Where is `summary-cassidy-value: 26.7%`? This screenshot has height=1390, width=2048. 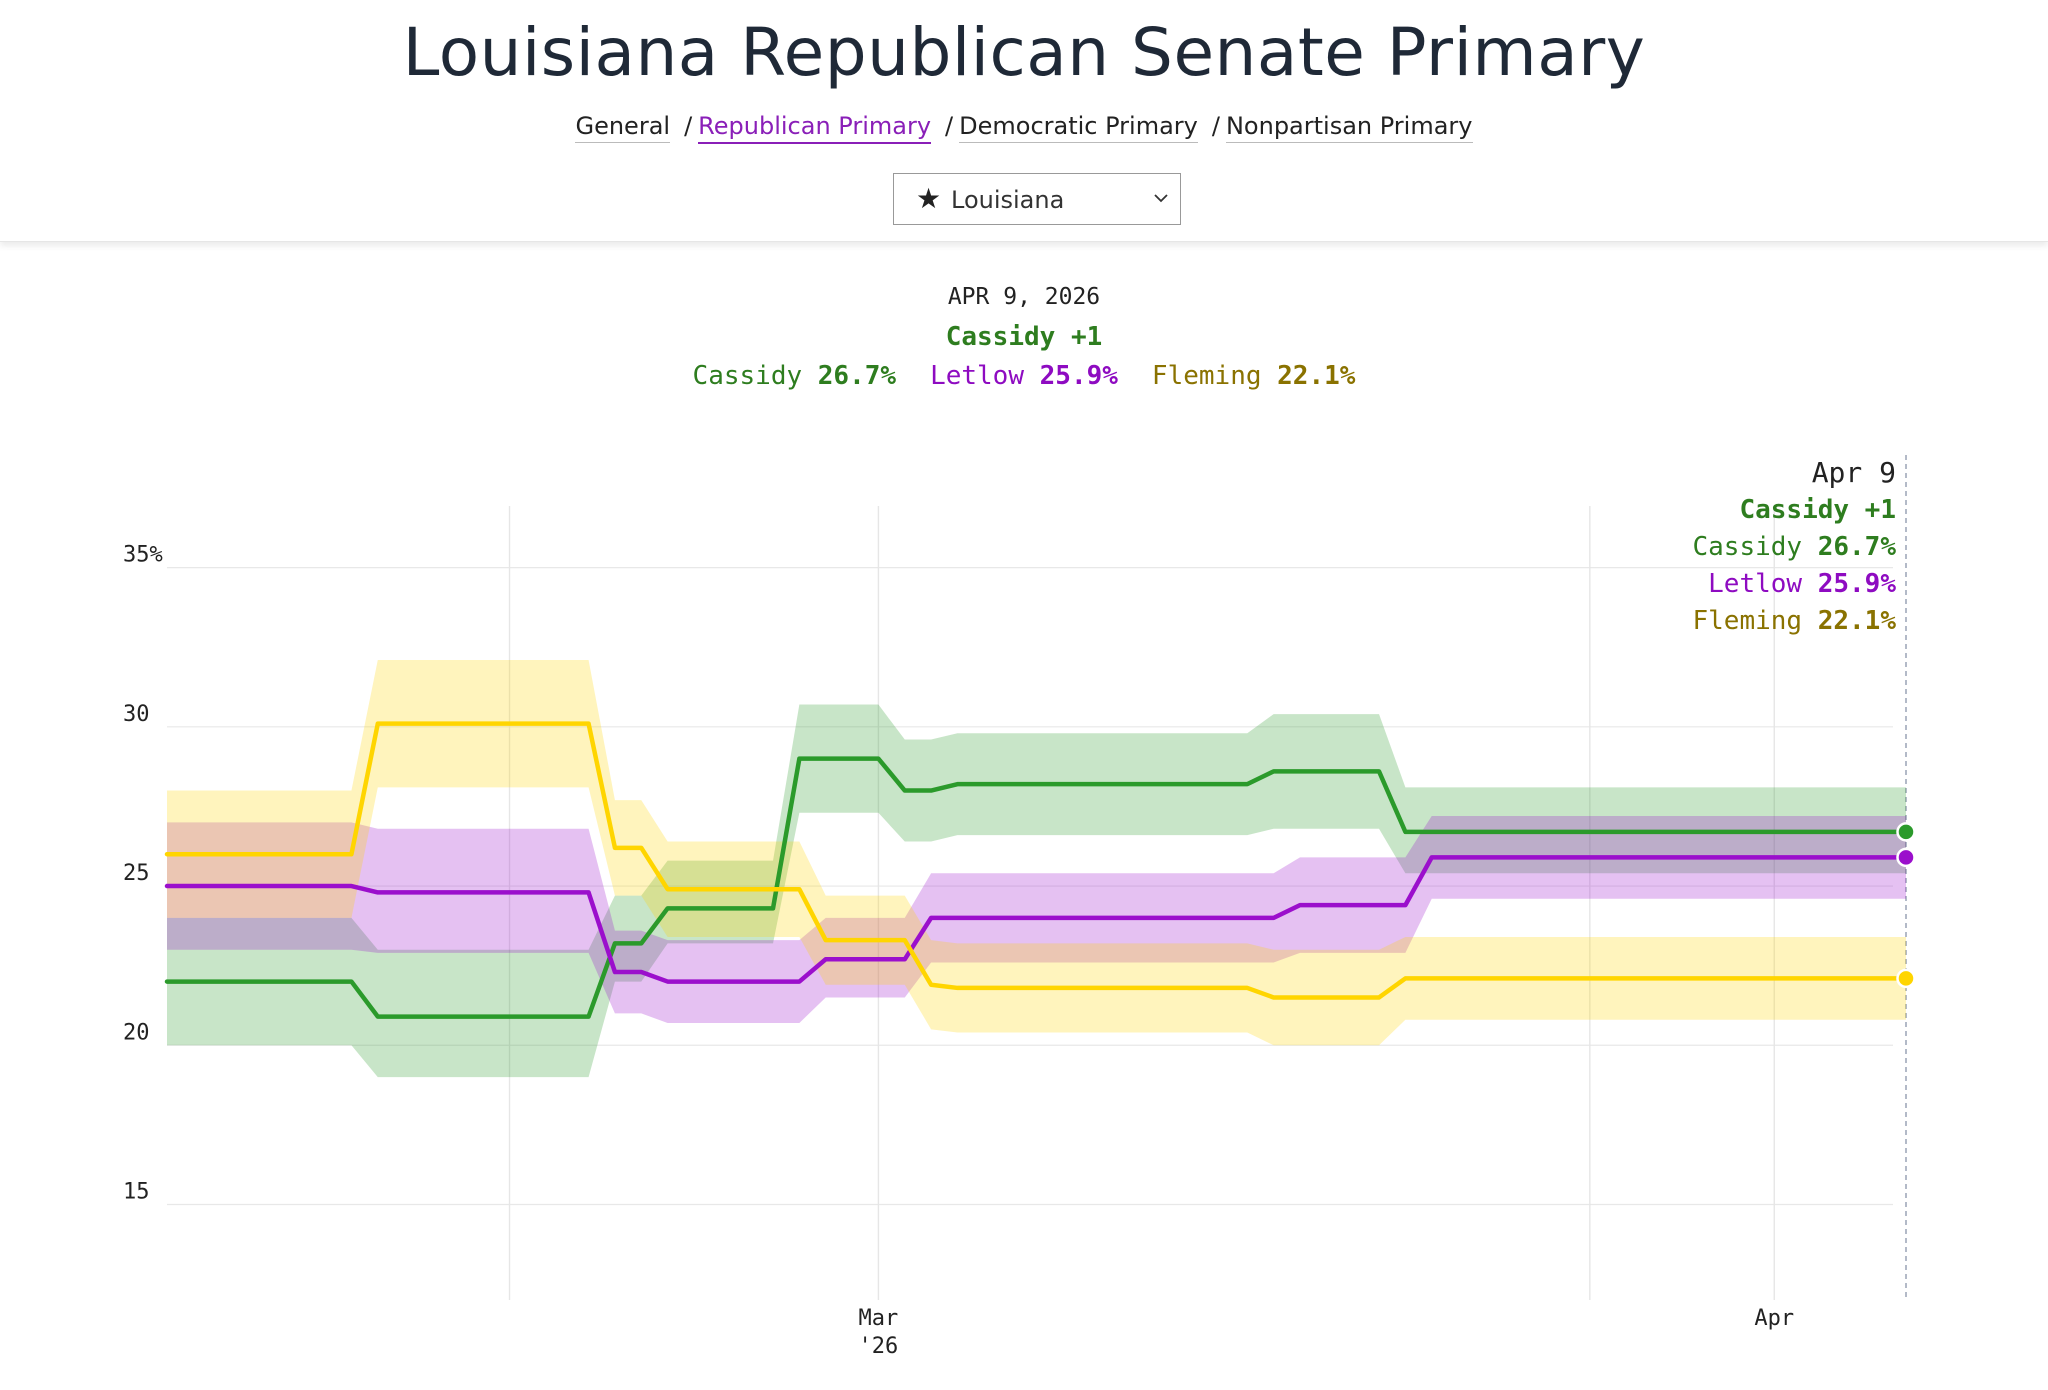
summary-cassidy-value: 26.7% is located at coordinates (857, 376).